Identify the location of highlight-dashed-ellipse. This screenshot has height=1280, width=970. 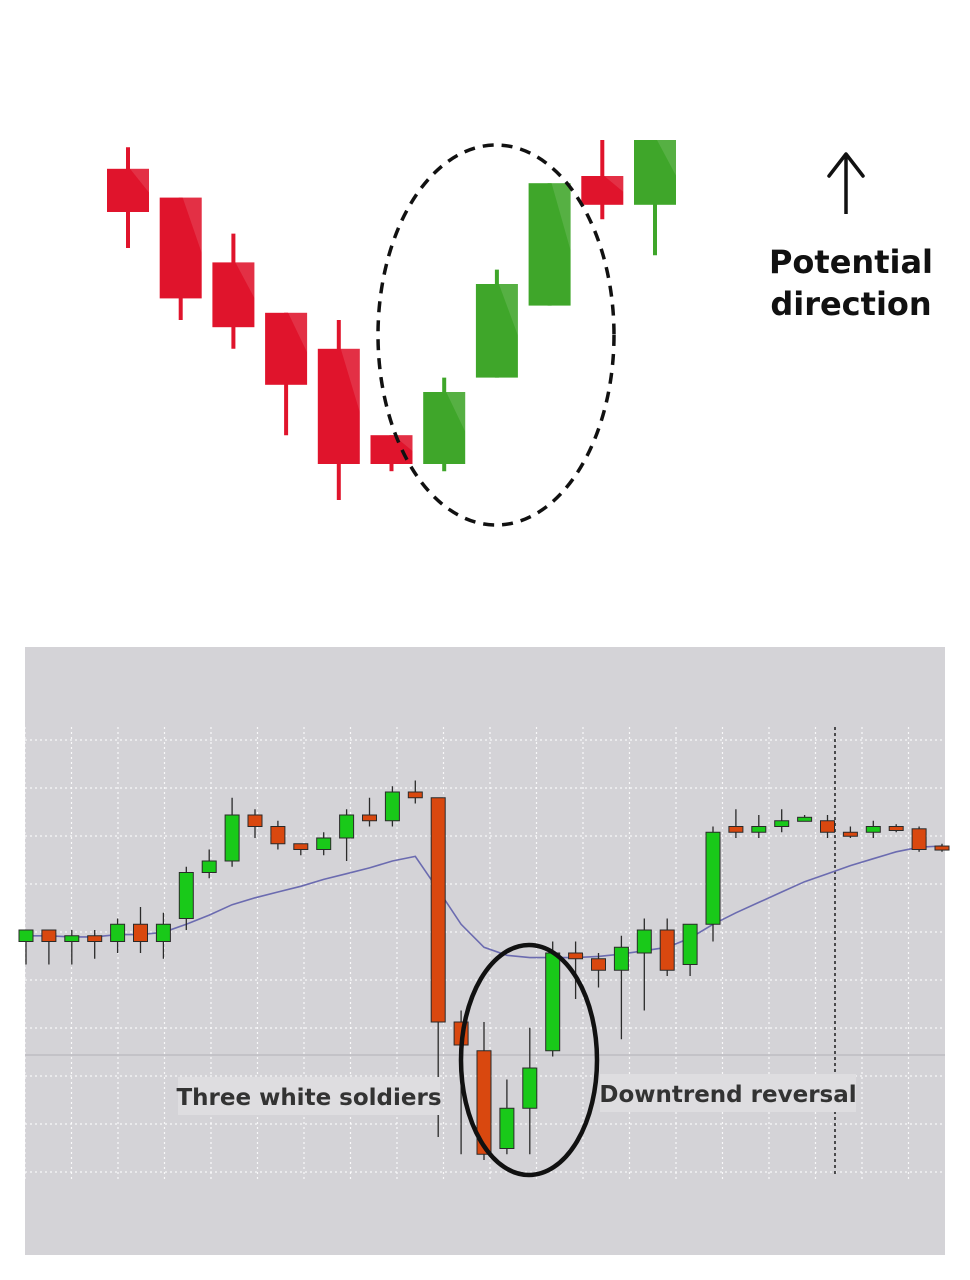
(496, 335).